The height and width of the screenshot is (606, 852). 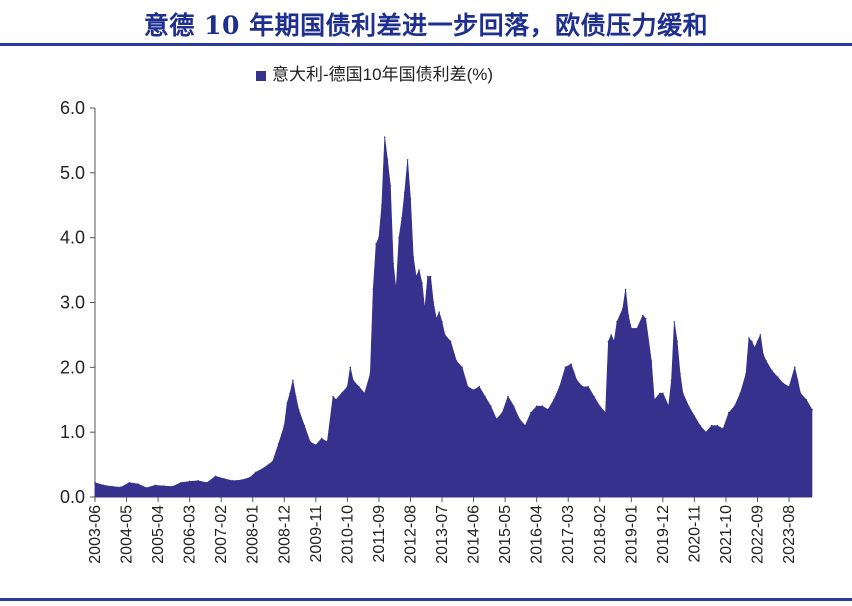 I want to click on x-tick-label: 2019-12, so click(x=663, y=534).